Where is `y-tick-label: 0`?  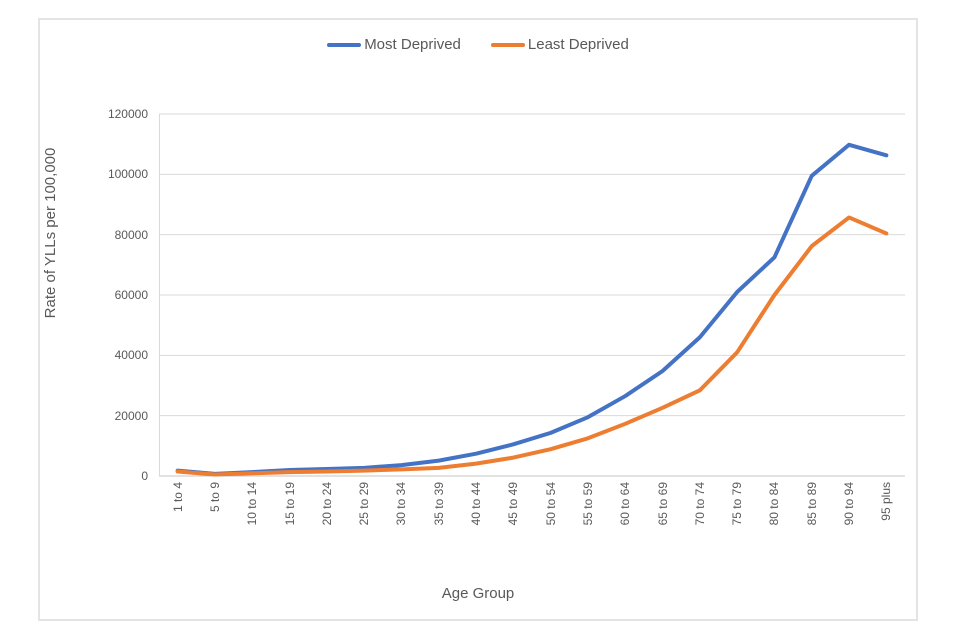 y-tick-label: 0 is located at coordinates (144, 476).